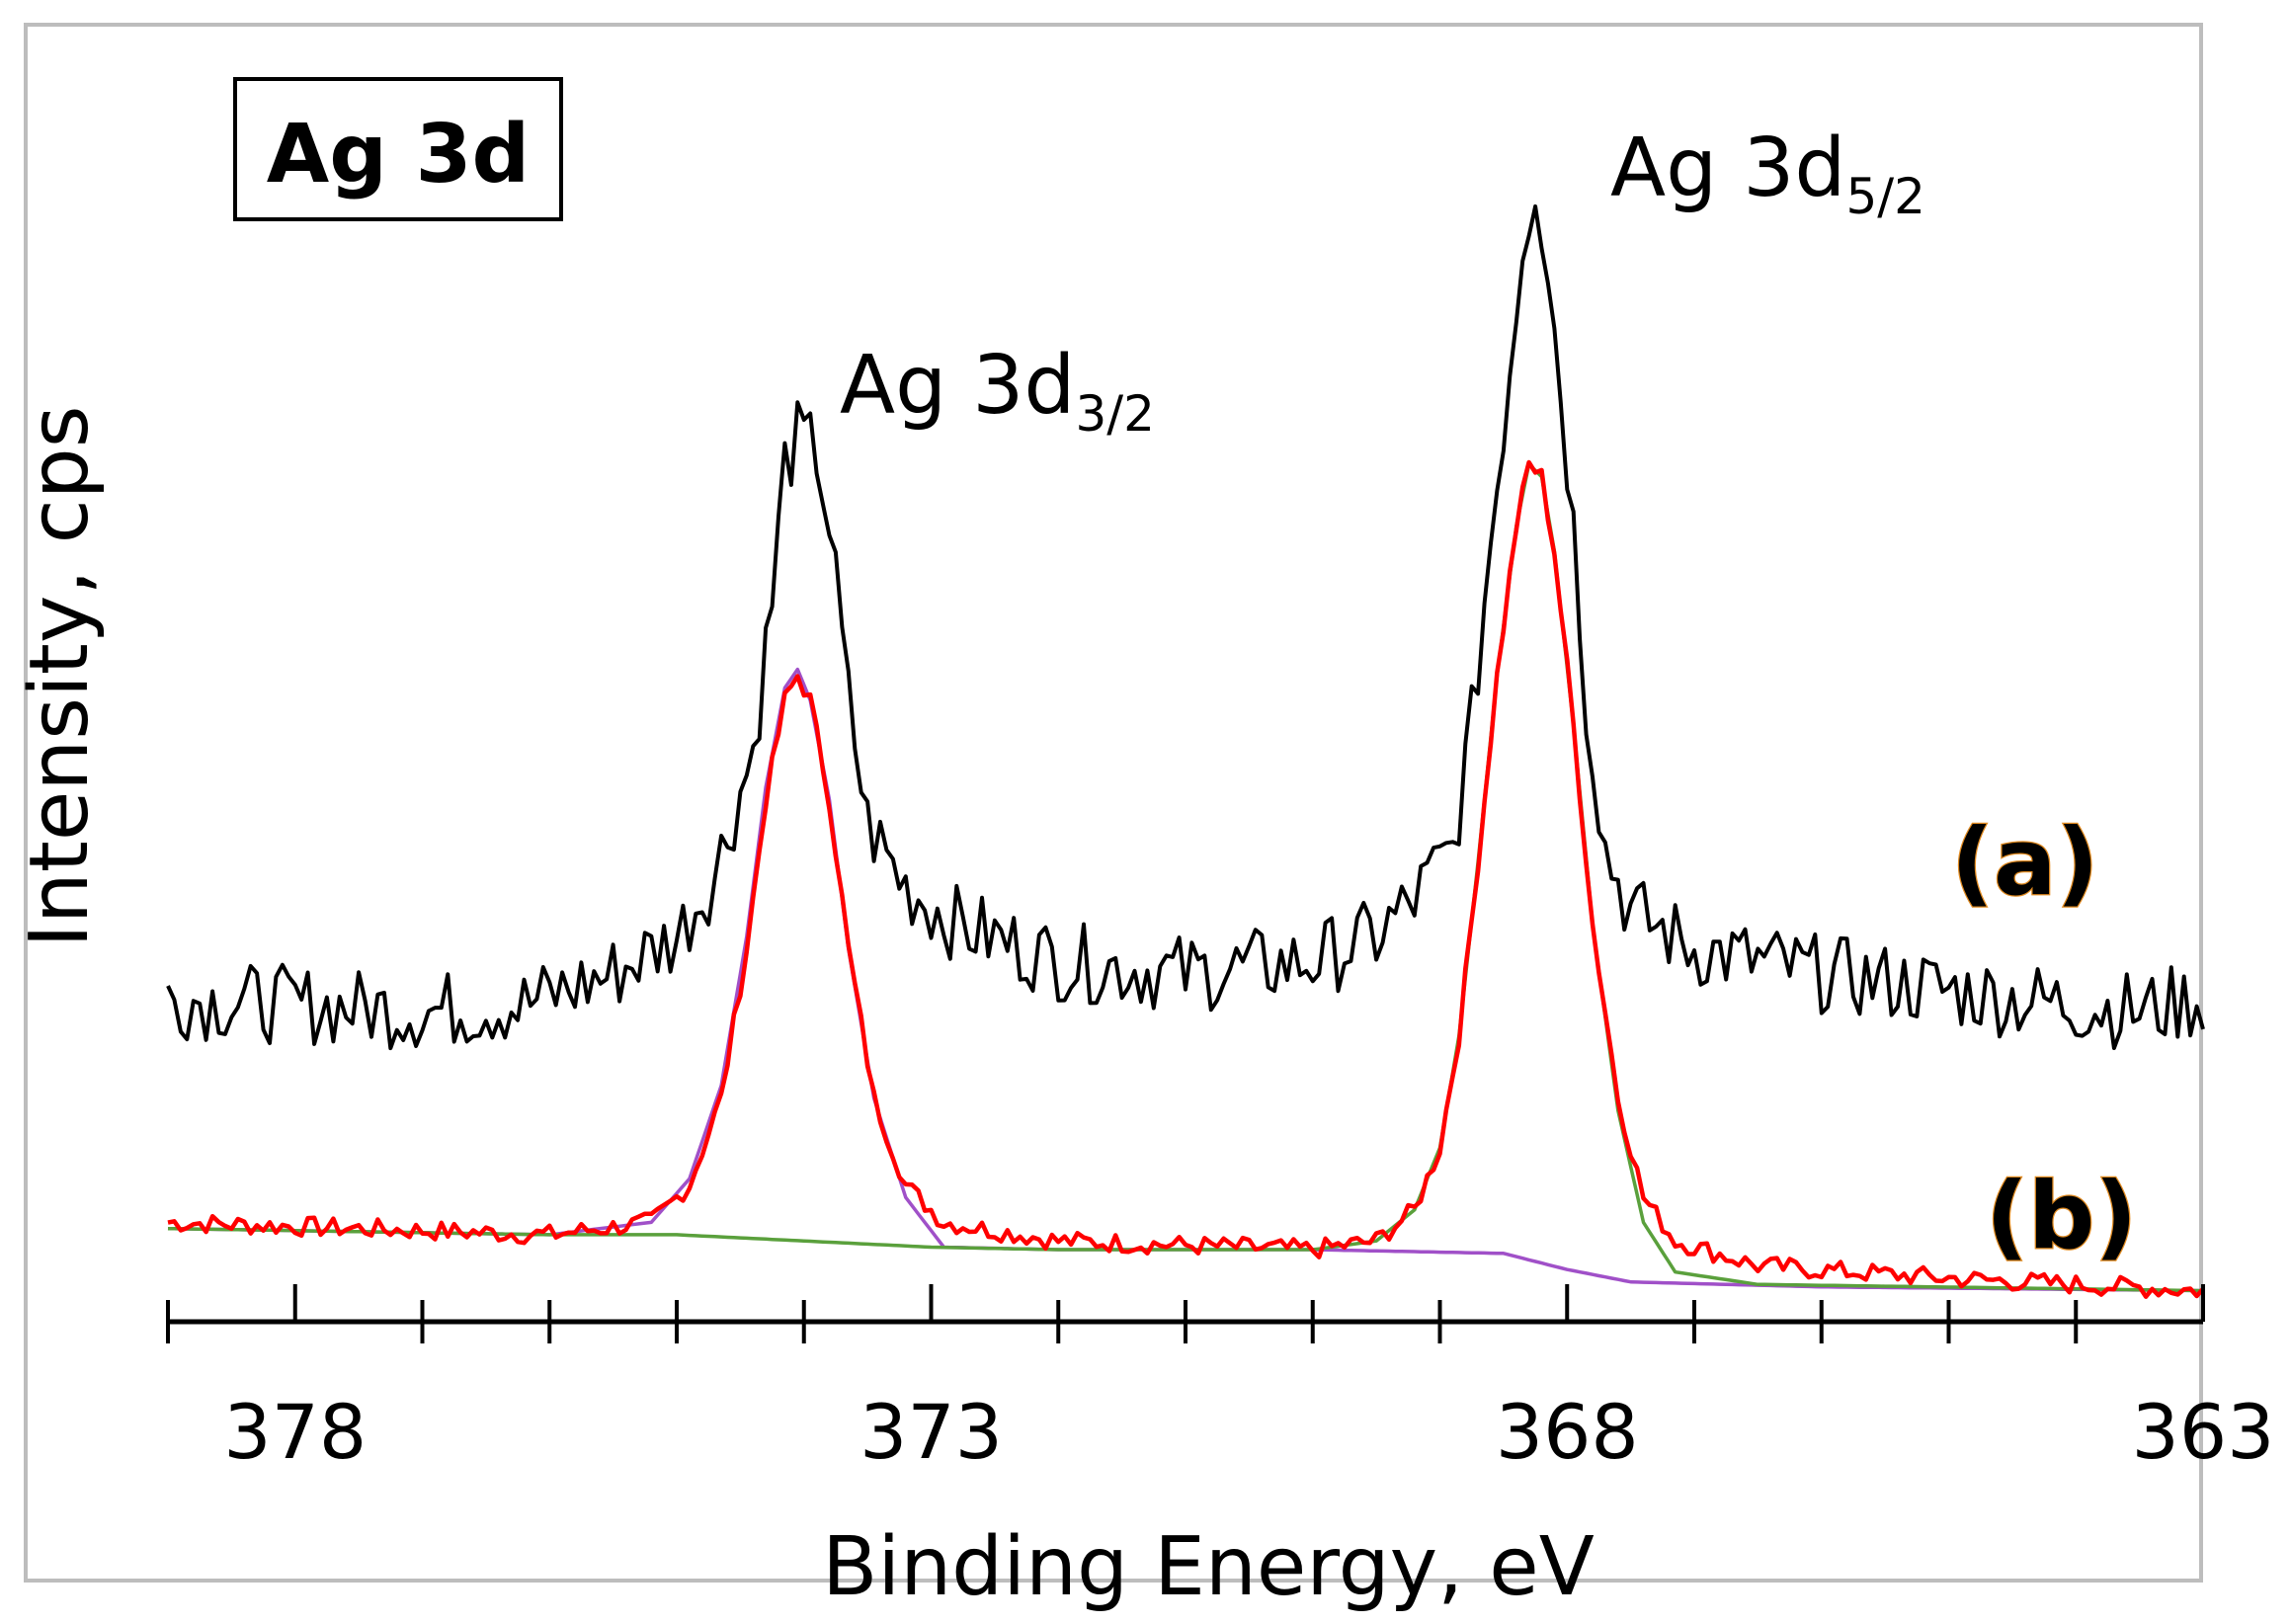 The height and width of the screenshot is (1624, 2291). What do you see at coordinates (2202, 1432) in the screenshot?
I see `x-tick-label: 363` at bounding box center [2202, 1432].